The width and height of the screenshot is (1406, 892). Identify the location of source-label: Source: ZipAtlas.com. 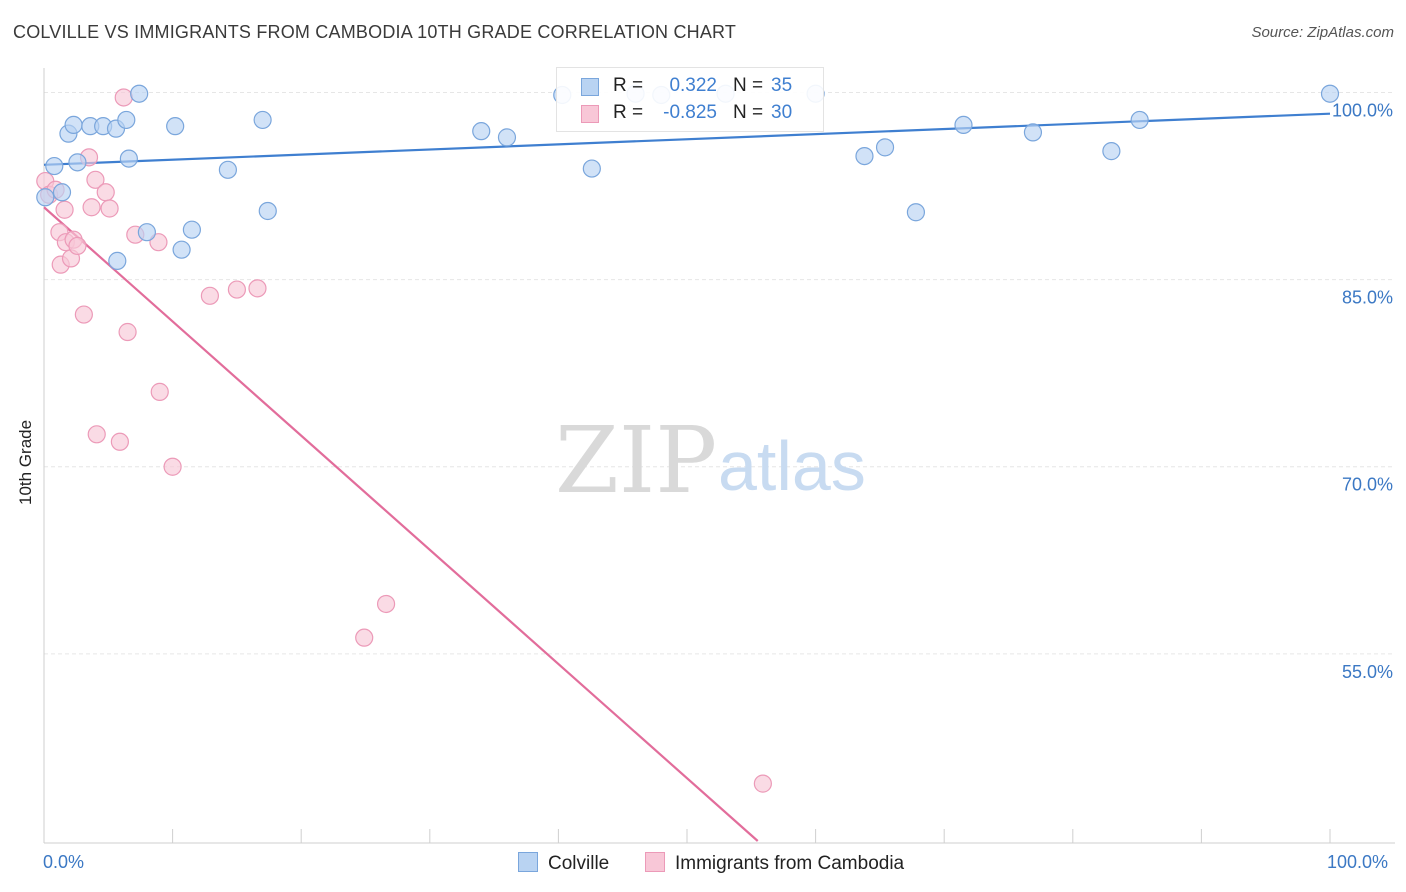
(1322, 32).